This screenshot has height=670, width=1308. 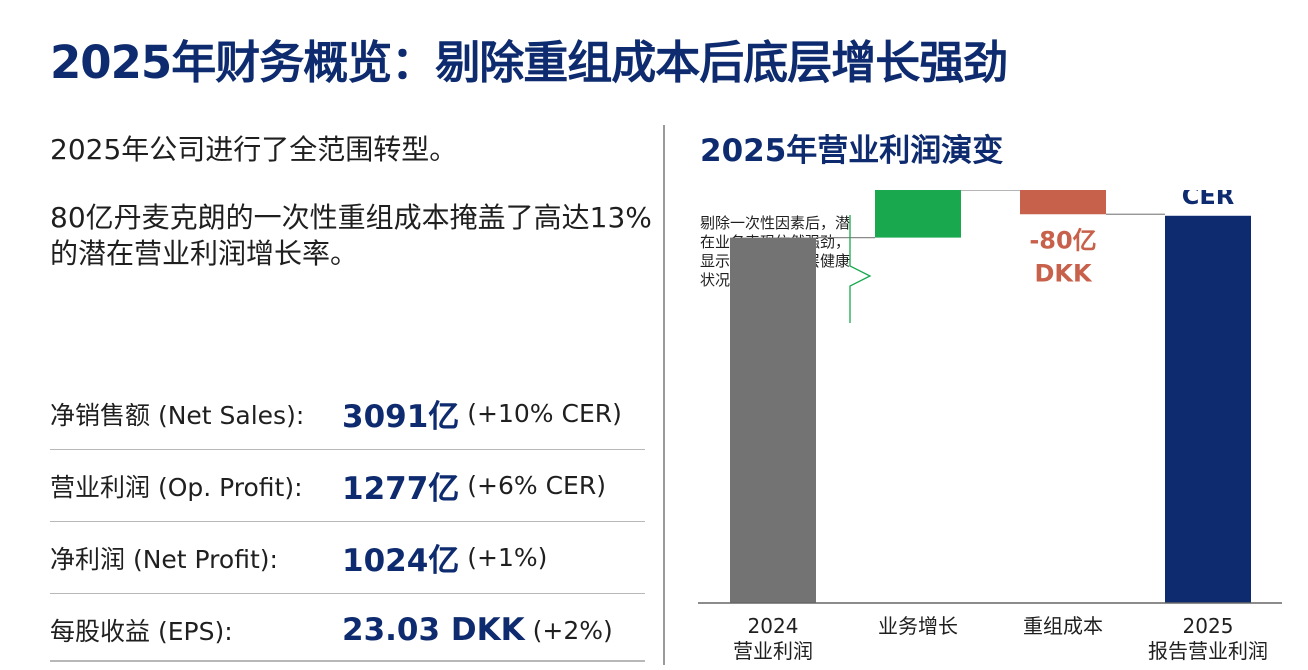 What do you see at coordinates (1062, 240) in the screenshot?
I see `data-label: -80亿` at bounding box center [1062, 240].